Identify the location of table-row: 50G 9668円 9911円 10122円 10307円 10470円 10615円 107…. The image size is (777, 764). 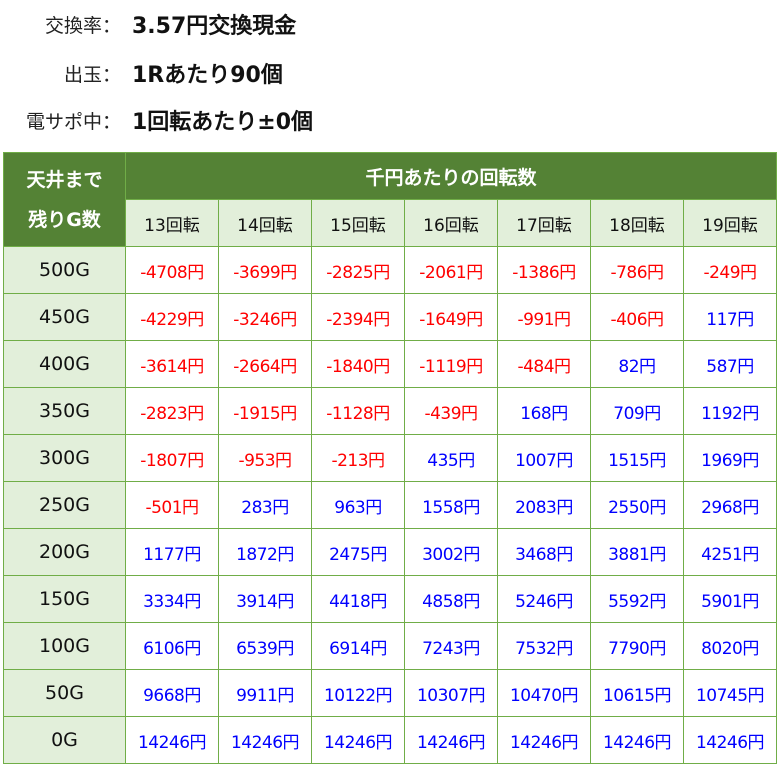
(390, 693).